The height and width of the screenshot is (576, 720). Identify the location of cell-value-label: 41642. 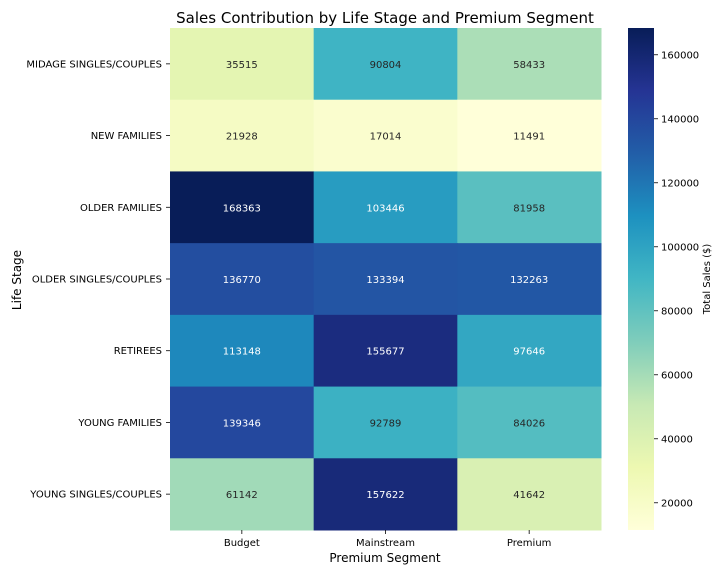
(529, 495).